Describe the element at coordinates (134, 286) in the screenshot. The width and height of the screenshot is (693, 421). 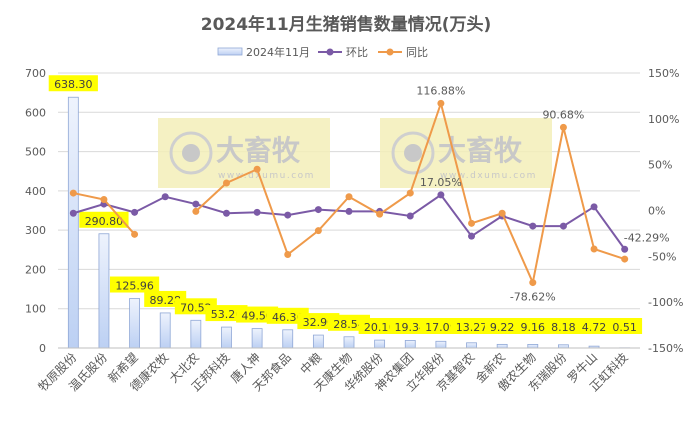
I see `bar-data-label: 125.96` at that location.